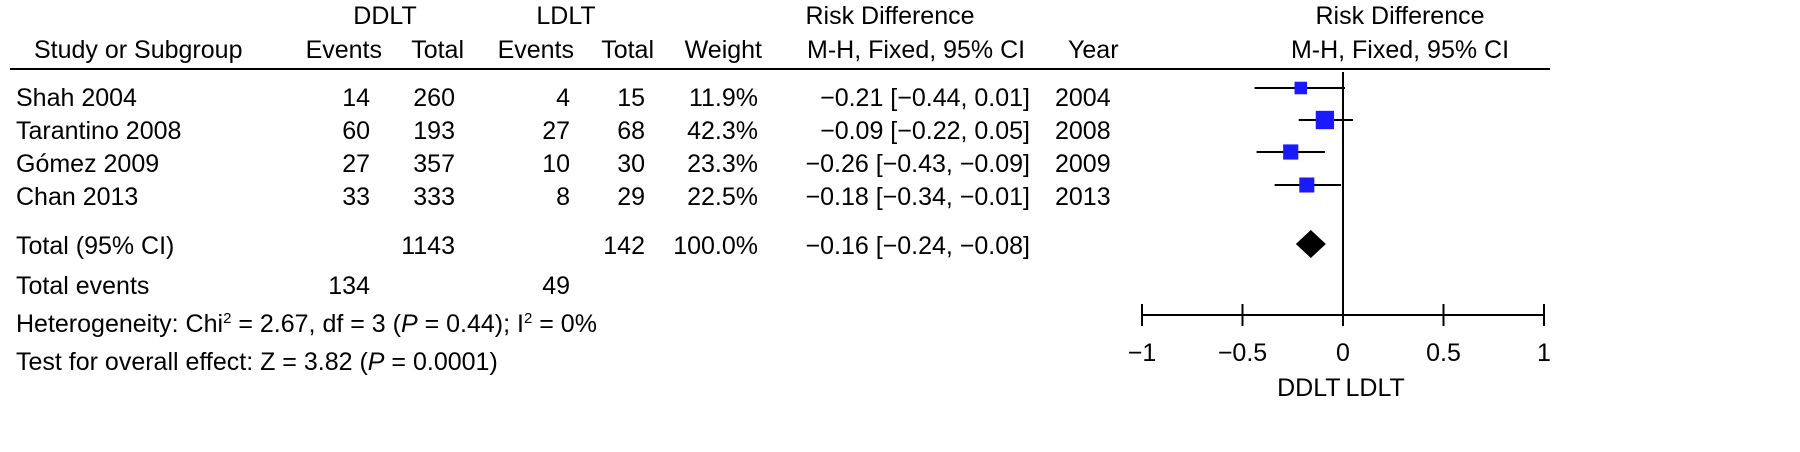 This screenshot has width=1800, height=452. Describe the element at coordinates (1443, 353) in the screenshot. I see `tick-label: 0.5` at that location.